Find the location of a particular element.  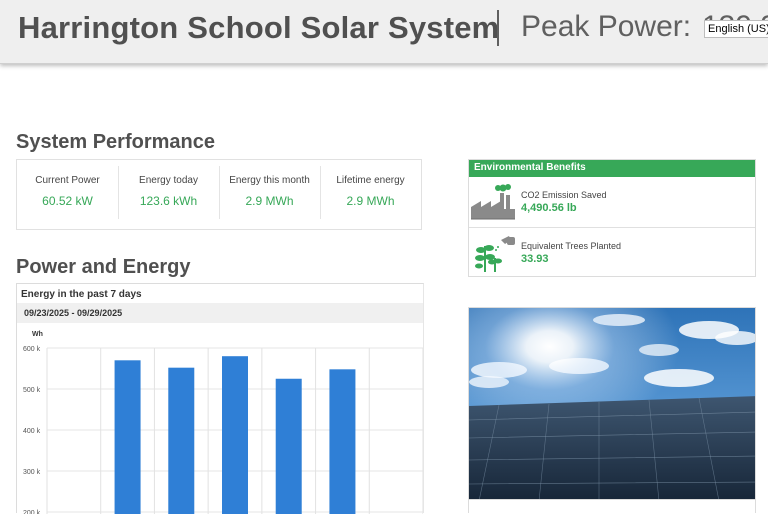

header-divider is located at coordinates (498, 28).